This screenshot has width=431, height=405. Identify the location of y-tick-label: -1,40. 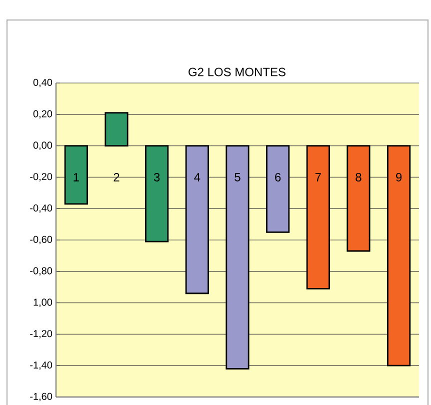
(41, 365).